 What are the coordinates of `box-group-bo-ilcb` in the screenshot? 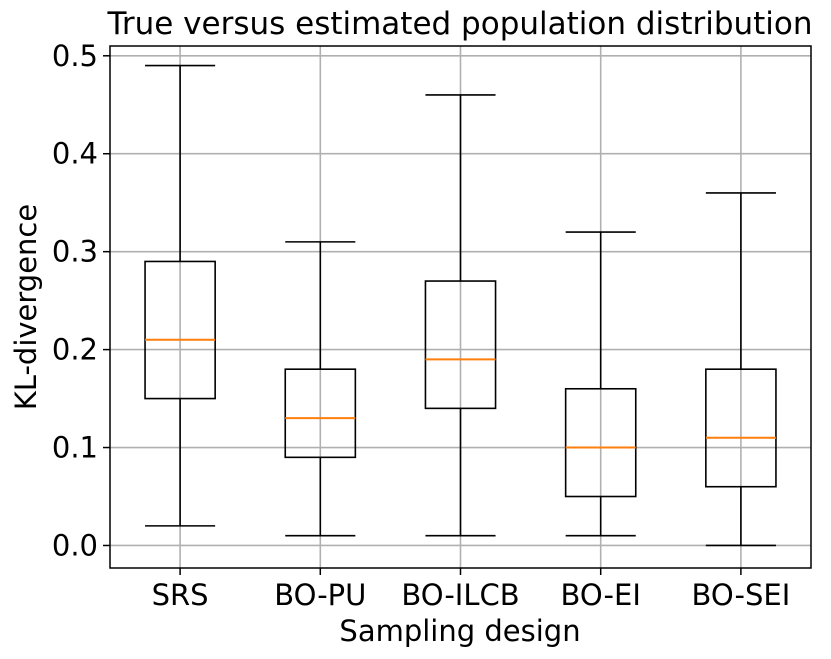 It's located at (460, 315).